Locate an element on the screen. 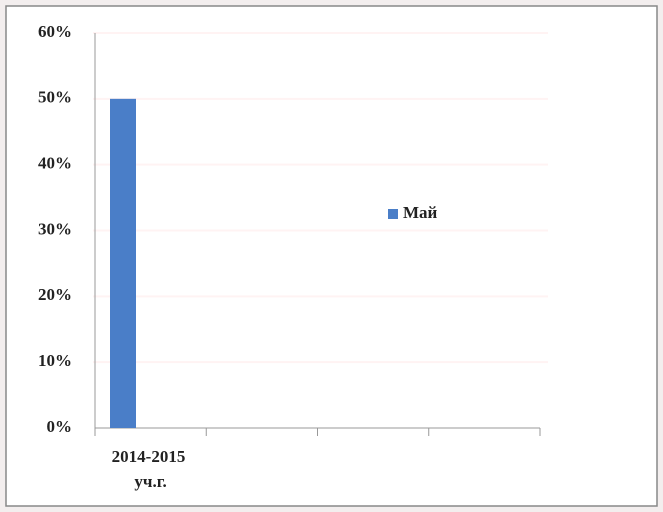 Image resolution: width=663 pixels, height=512 pixels. x-tick-label-line: 2014-2015 is located at coordinates (151, 456).